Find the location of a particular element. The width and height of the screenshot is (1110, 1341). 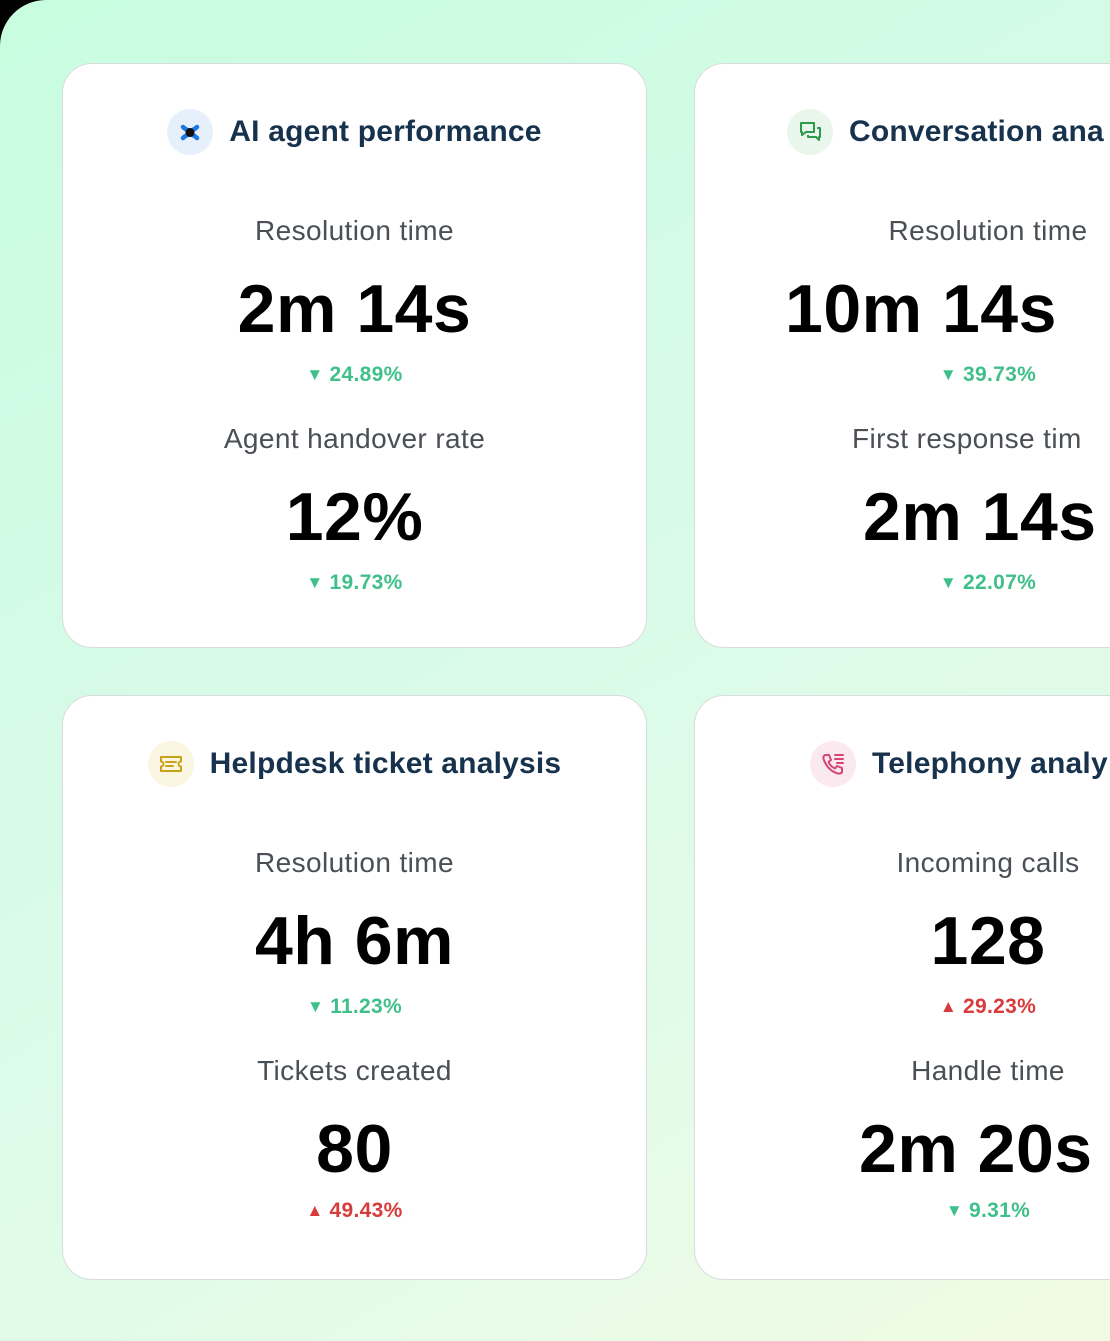

ai-agent-icon is located at coordinates (190, 132).